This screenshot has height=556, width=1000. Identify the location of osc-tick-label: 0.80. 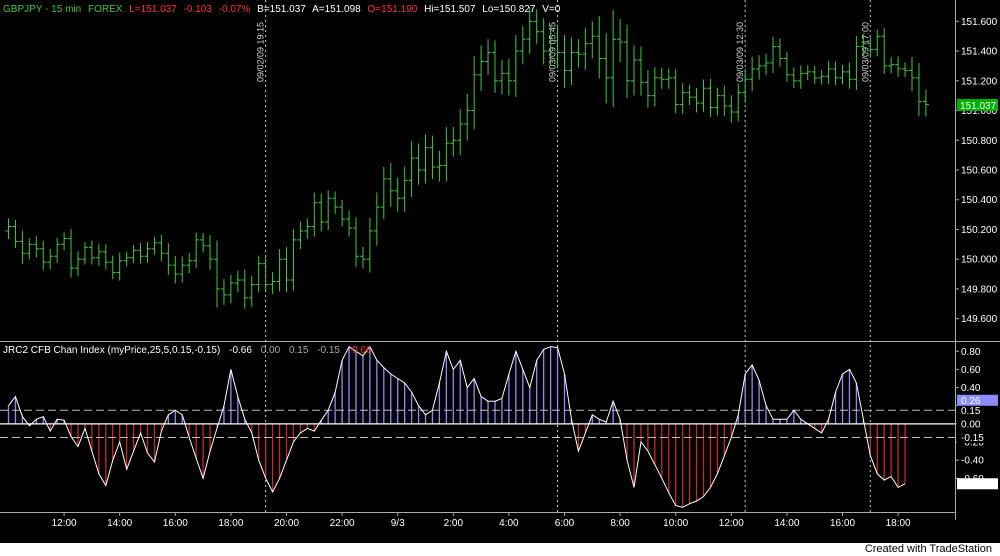
(971, 352).